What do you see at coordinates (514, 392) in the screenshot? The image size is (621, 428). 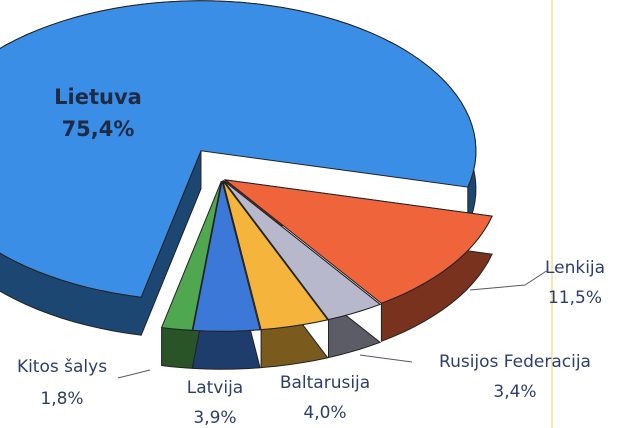 I see `slice-value-label: 3,4%` at bounding box center [514, 392].